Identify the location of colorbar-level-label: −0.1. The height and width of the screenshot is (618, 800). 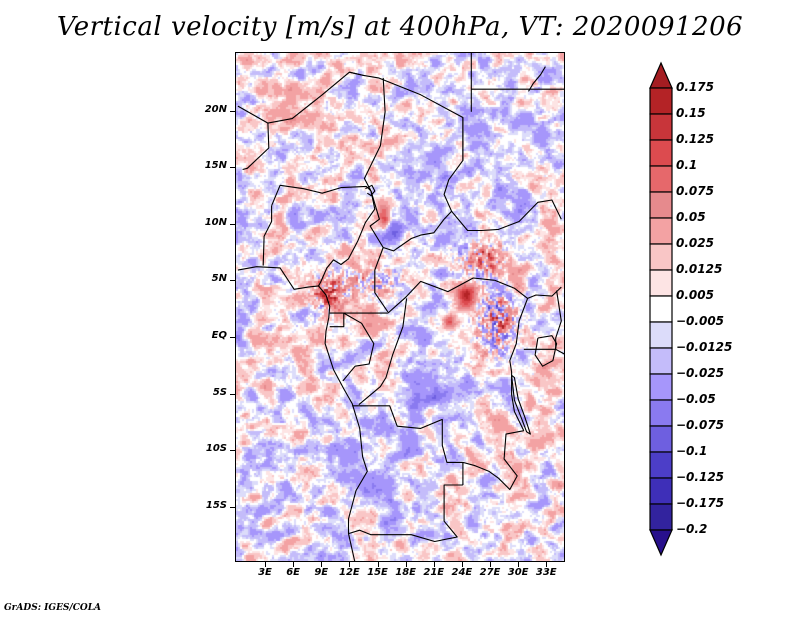
(692, 451).